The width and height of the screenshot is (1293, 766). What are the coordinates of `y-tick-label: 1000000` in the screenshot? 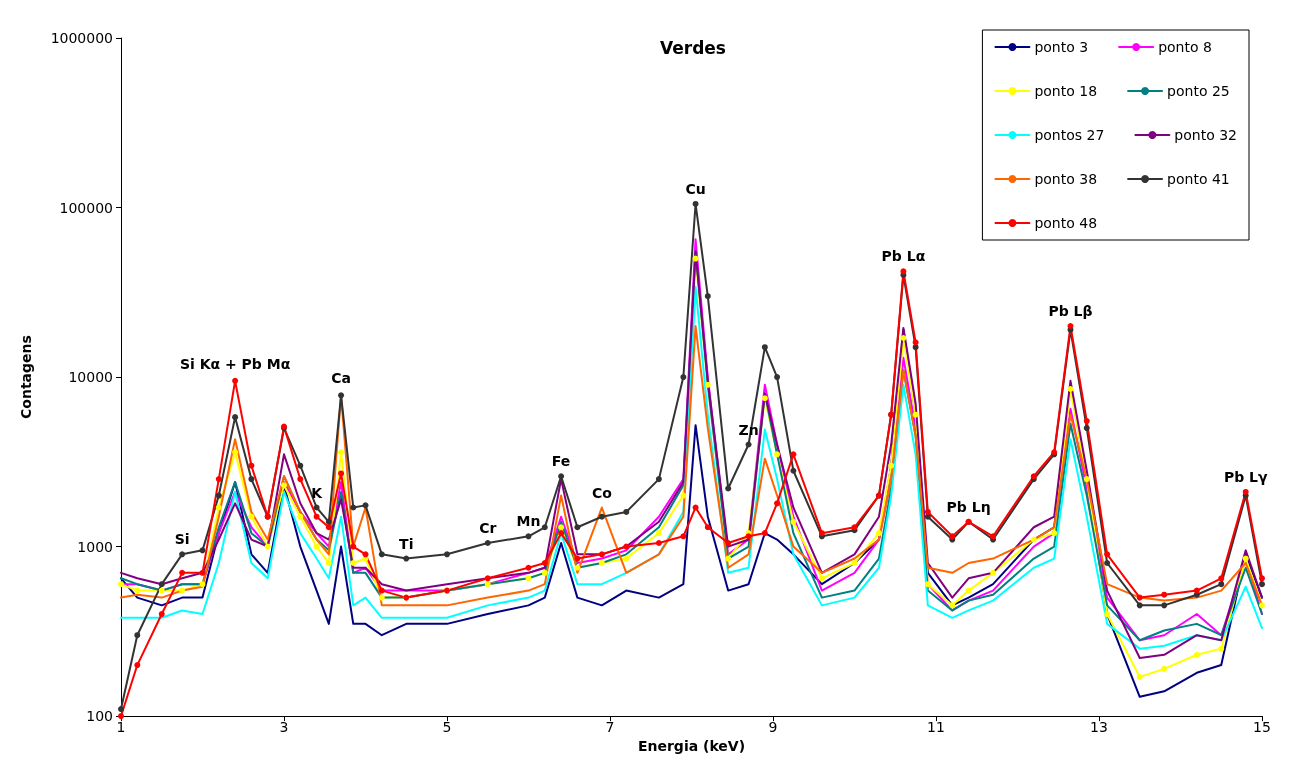 It's located at (81, 38).